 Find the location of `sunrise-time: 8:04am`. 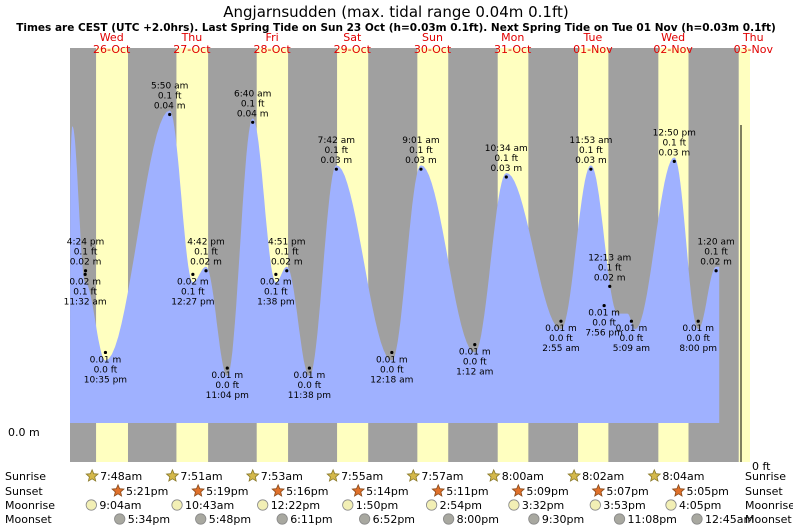

sunrise-time: 8:04am is located at coordinates (683, 476).